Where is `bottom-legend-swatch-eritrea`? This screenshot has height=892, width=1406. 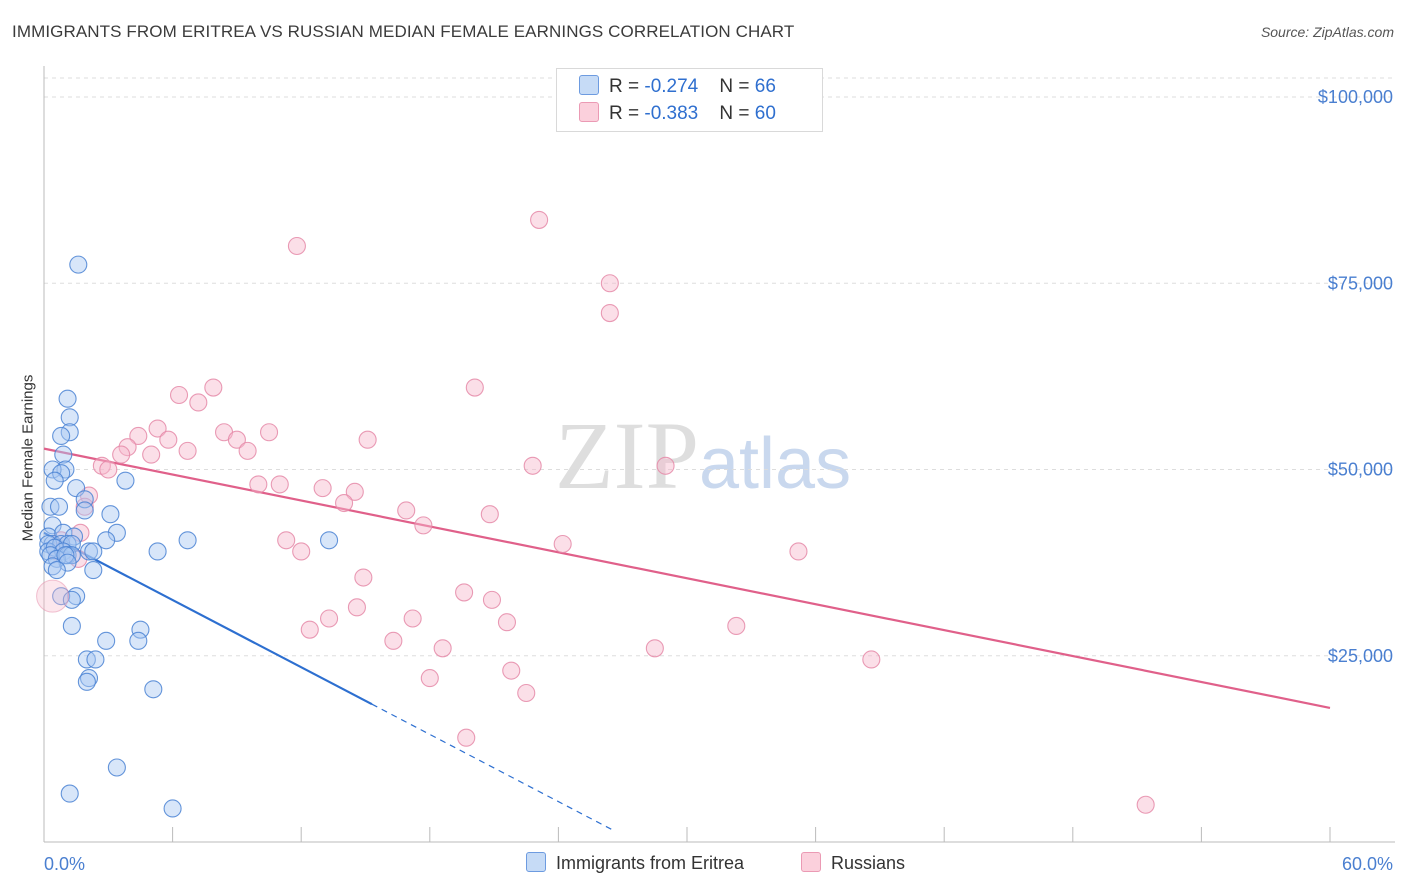
bottom-legend-swatch-eritrea is located at coordinates (536, 862).